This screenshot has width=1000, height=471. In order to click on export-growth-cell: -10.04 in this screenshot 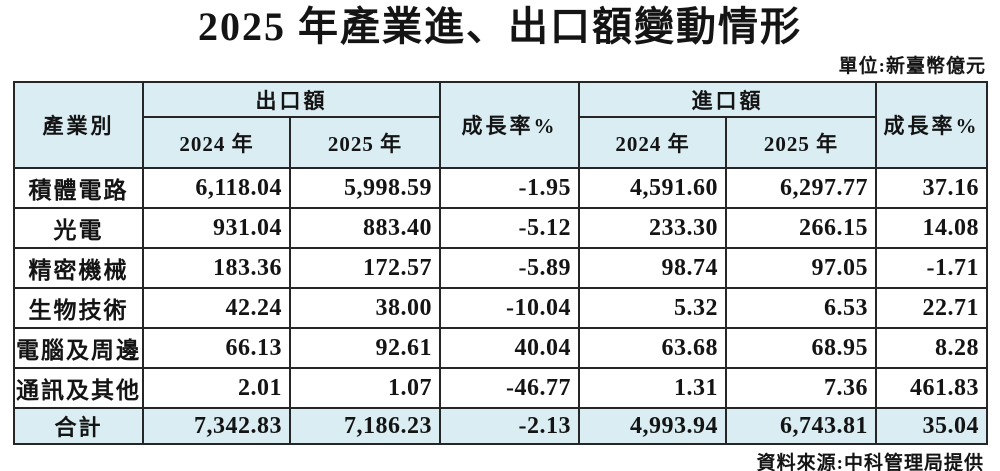, I will do `click(509, 308)`.